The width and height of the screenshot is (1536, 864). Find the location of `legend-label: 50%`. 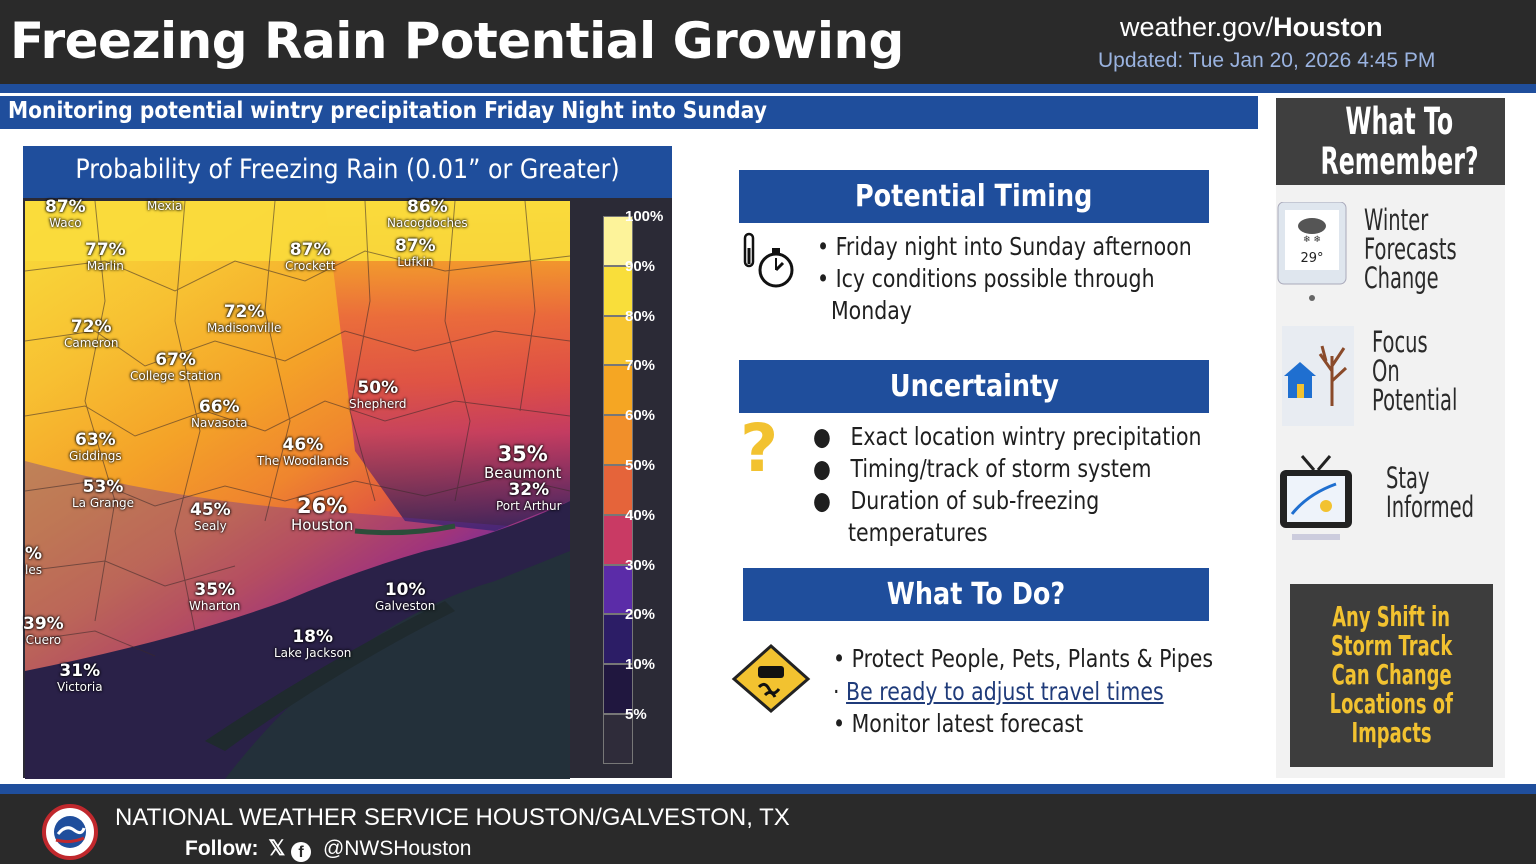

legend-label: 50% is located at coordinates (640, 465).